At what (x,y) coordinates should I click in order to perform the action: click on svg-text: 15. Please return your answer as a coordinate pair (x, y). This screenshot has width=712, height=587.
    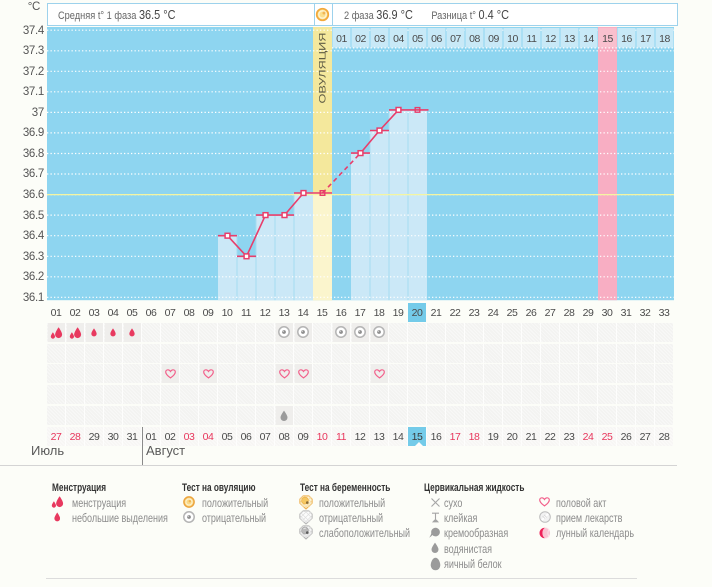
    Looking at the image, I should click on (607, 40).